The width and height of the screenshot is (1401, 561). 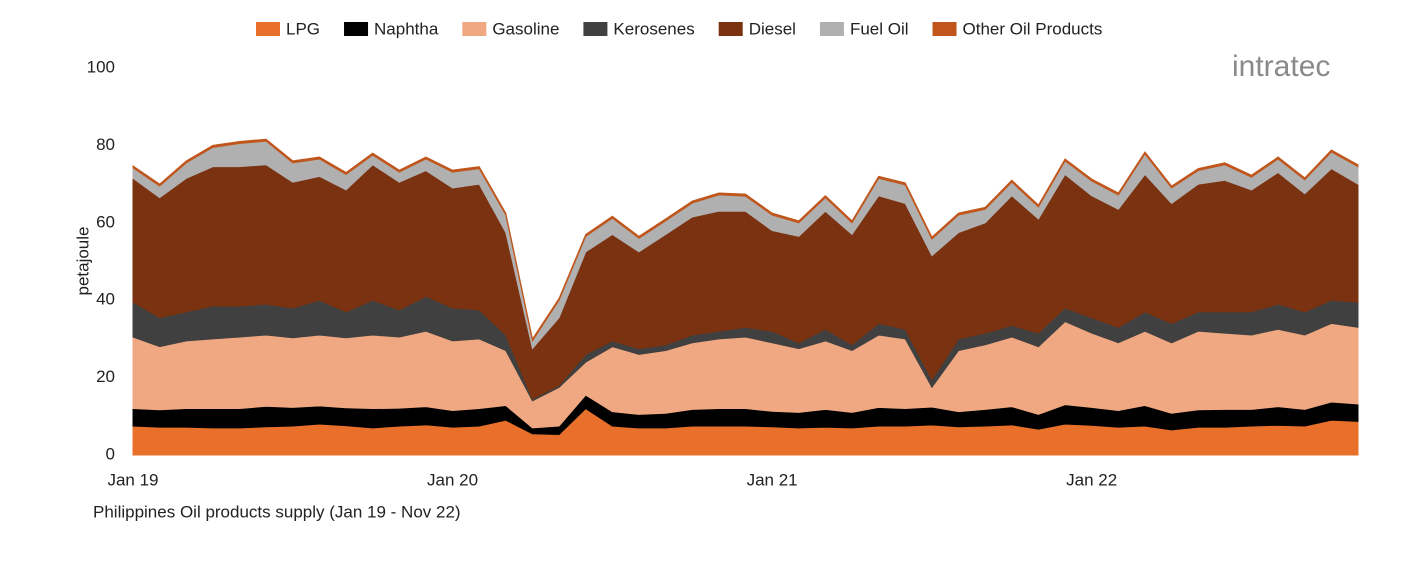 What do you see at coordinates (525, 28) in the screenshot?
I see `legend-label: Gasoline` at bounding box center [525, 28].